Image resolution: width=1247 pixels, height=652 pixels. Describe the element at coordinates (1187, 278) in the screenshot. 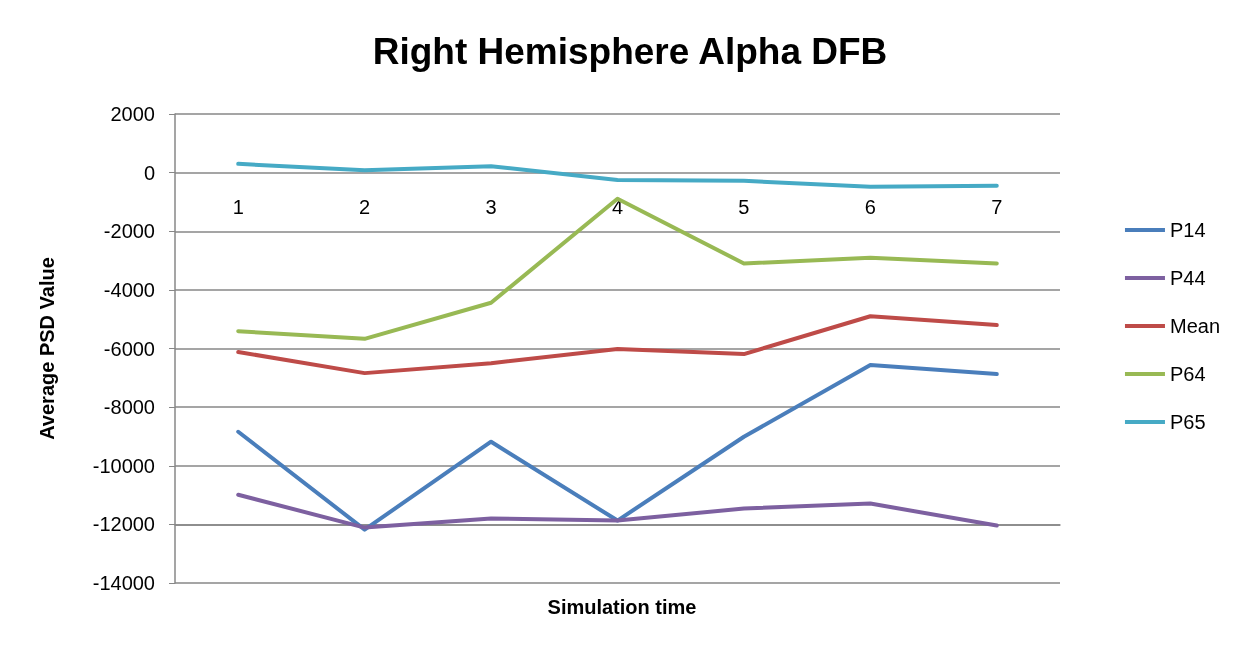

I see `legend-label: P44` at that location.